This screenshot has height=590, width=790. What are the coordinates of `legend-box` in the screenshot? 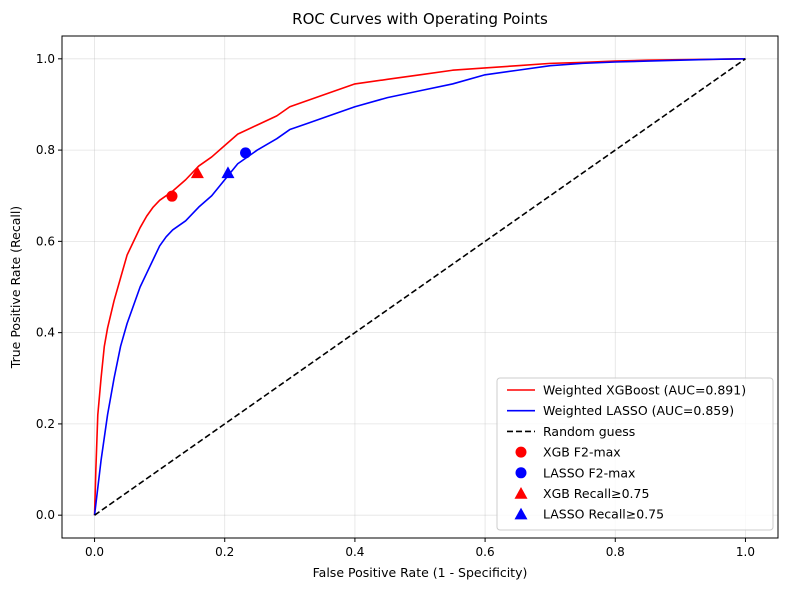 It's located at (635, 454).